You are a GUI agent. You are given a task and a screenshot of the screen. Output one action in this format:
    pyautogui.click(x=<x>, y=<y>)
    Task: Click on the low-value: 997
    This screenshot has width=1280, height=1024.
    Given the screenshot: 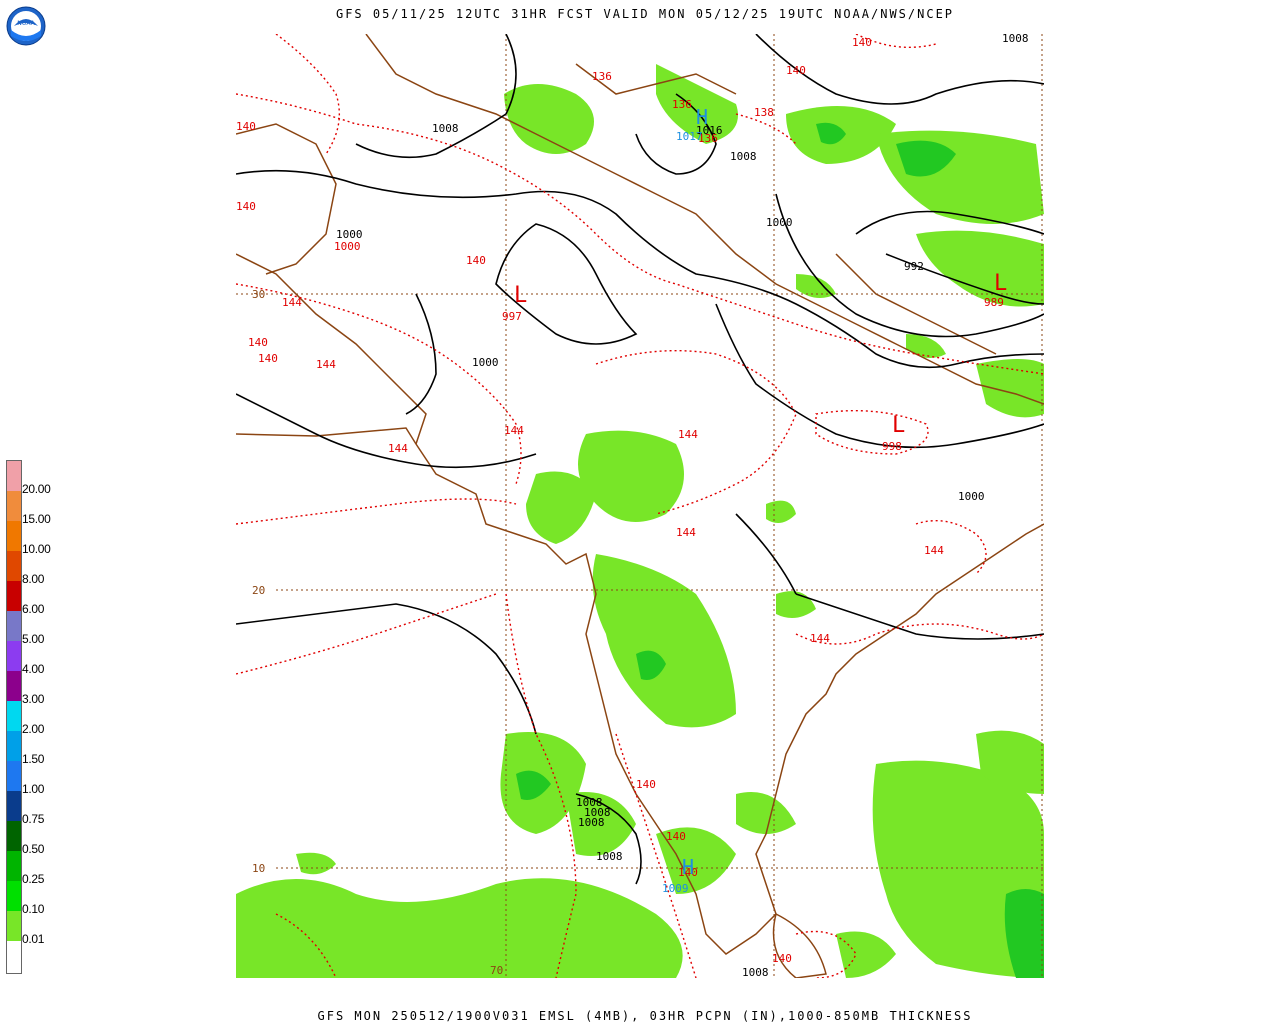 What is the action you would take?
    pyautogui.click(x=512, y=316)
    